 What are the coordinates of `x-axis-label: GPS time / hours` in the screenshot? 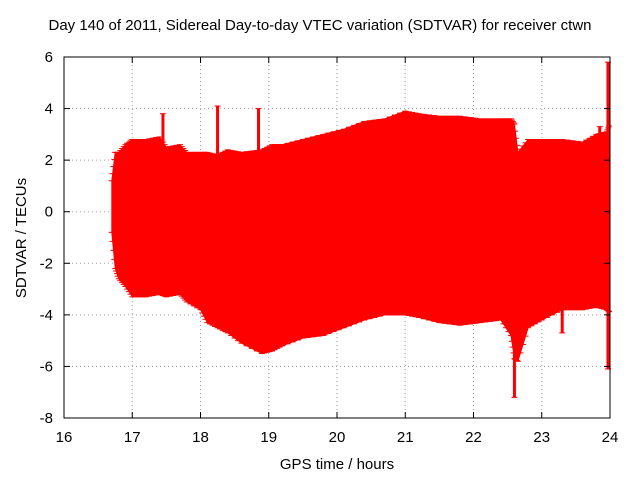 It's located at (337, 464).